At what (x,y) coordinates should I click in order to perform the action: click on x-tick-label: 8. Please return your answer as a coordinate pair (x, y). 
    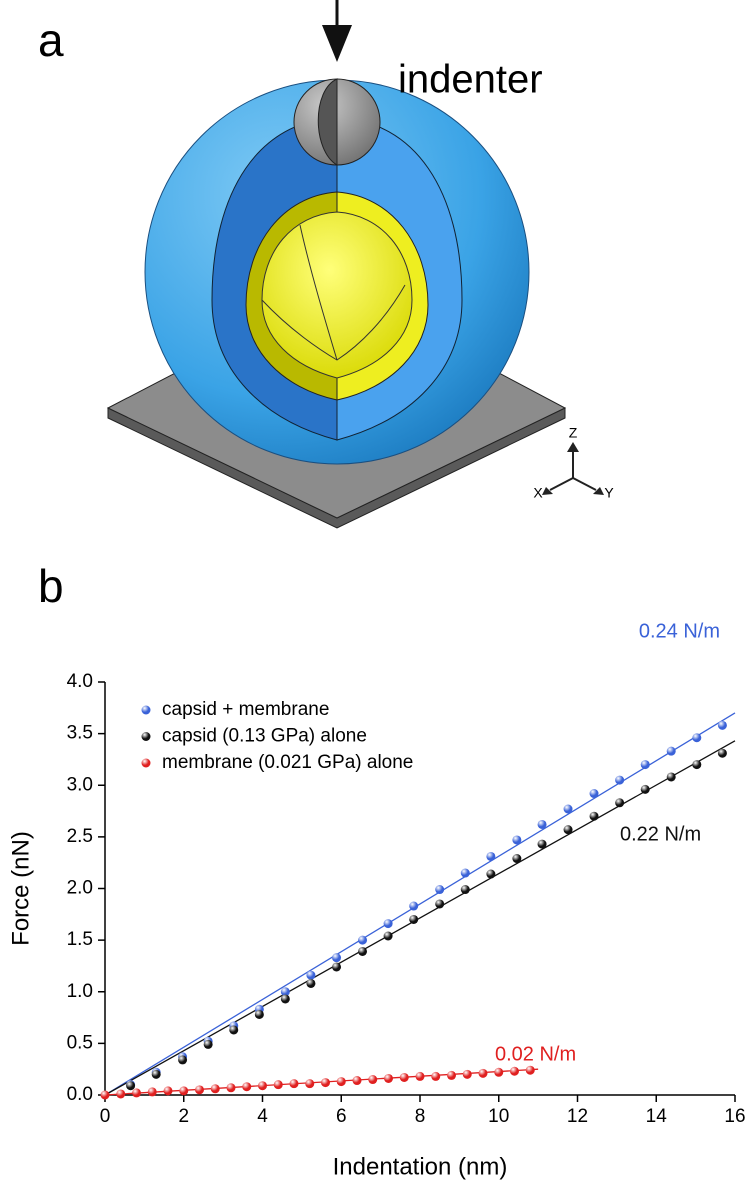
    Looking at the image, I should click on (420, 1116).